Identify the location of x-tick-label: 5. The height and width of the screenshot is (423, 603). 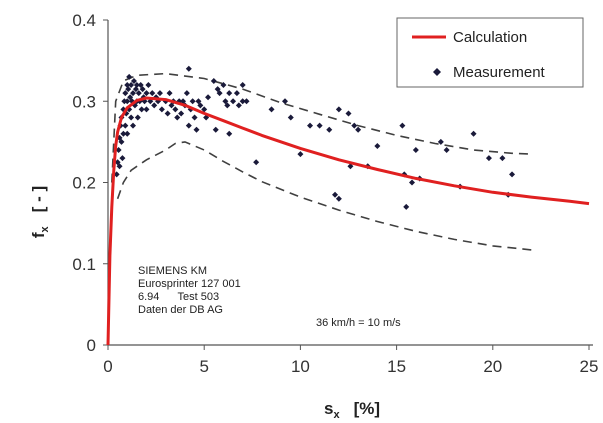
(203, 366).